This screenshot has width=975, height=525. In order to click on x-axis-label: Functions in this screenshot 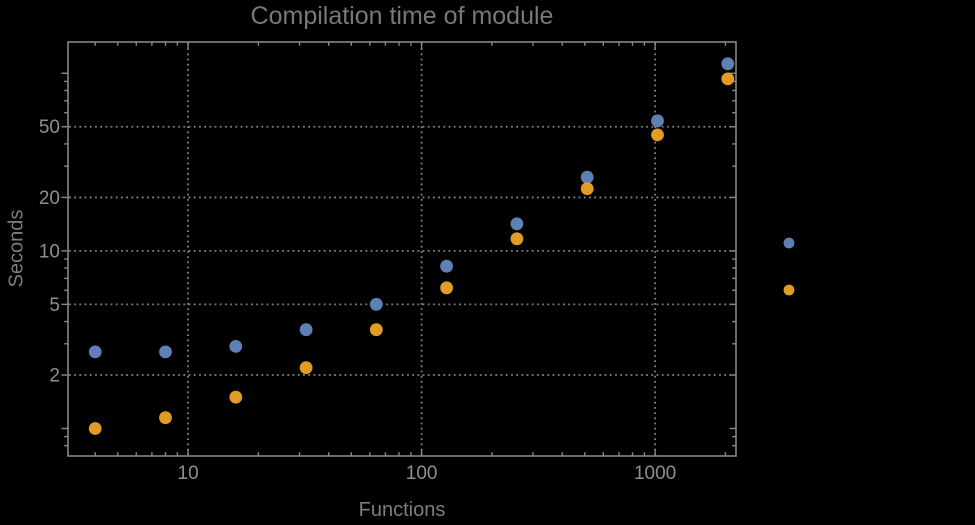, I will do `click(402, 510)`.